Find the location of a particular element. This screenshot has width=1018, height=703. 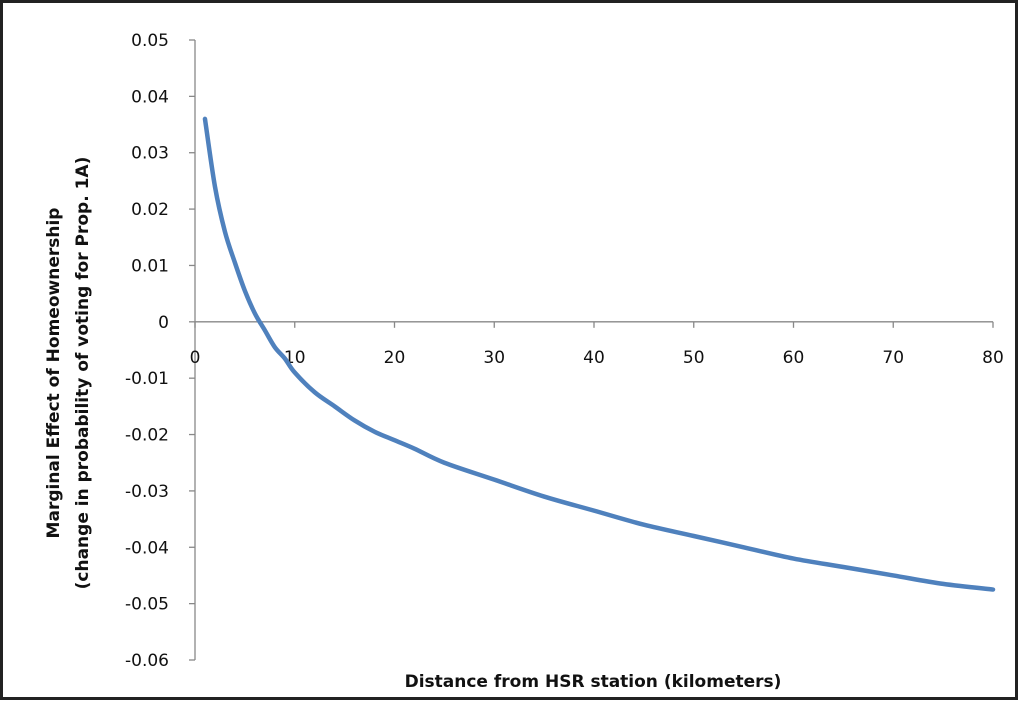

y-tick-label: -0.02 is located at coordinates (147, 436).